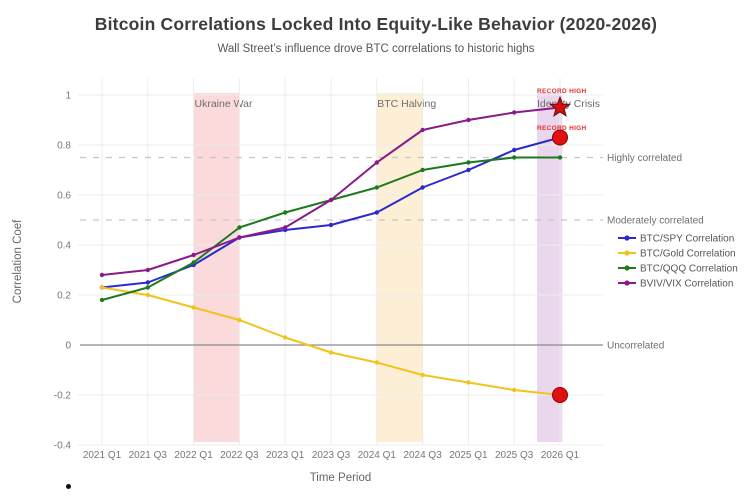  What do you see at coordinates (331, 225) in the screenshot?
I see `data-point-btc-spy-correlation-2023-q3` at bounding box center [331, 225].